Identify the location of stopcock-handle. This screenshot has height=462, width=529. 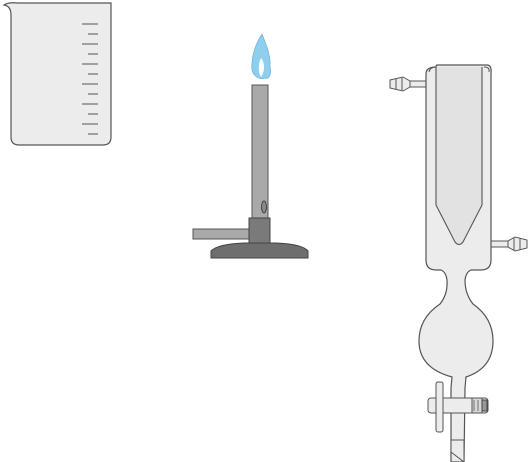
(439, 407).